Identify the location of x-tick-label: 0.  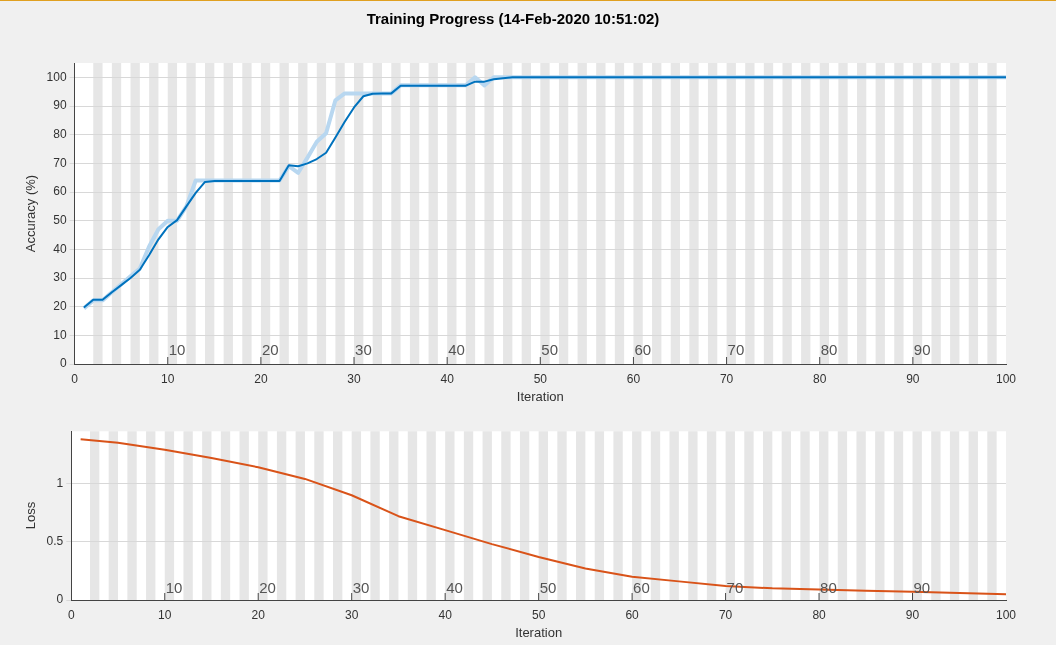
(75, 378).